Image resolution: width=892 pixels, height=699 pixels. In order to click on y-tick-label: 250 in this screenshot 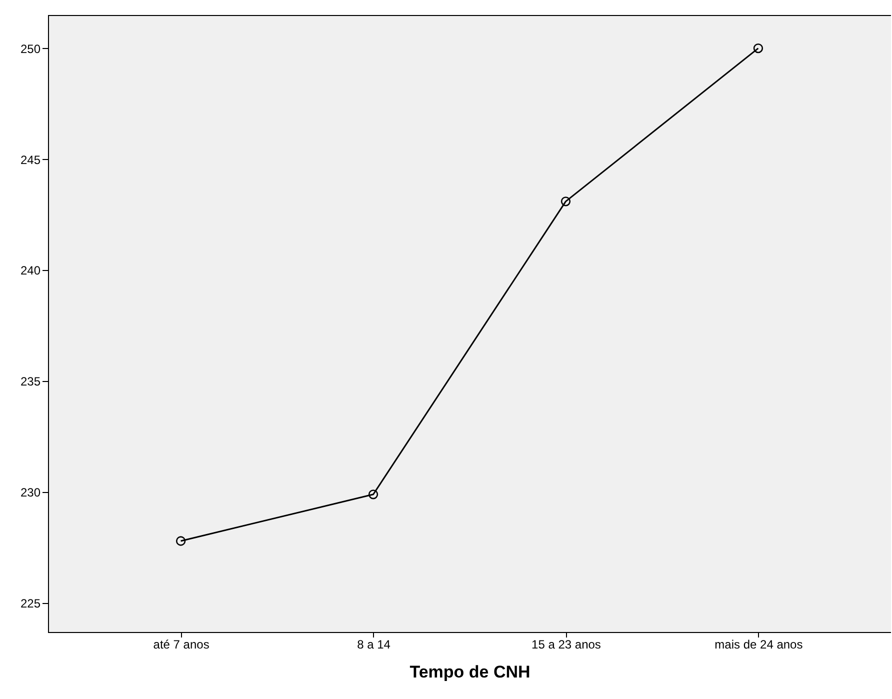, I will do `click(30, 49)`.